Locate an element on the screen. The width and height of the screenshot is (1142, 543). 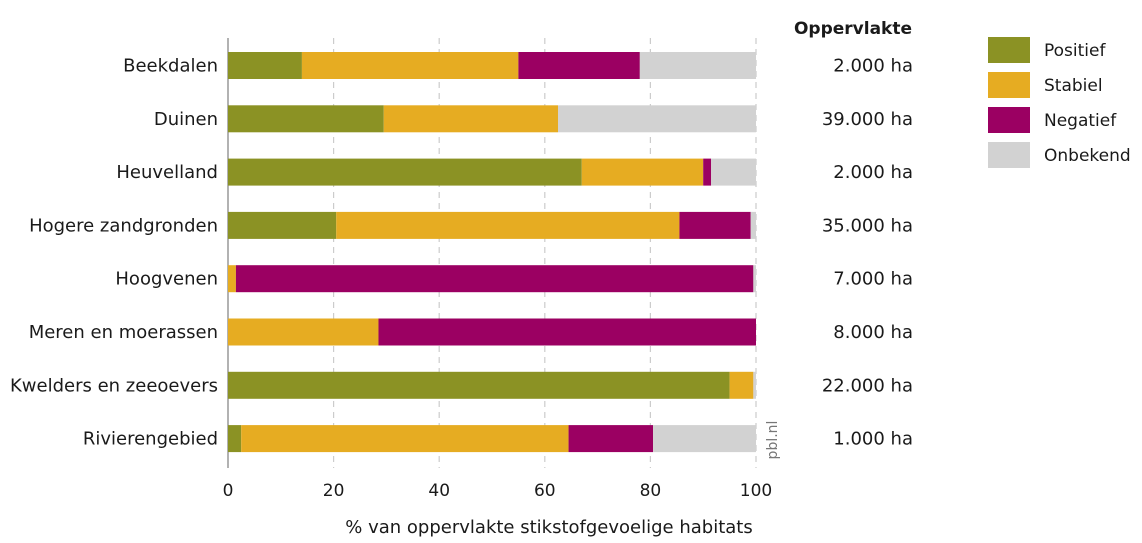
x-axis-ticks: 0 20 40 60 80 100 is located at coordinates (498, 491).